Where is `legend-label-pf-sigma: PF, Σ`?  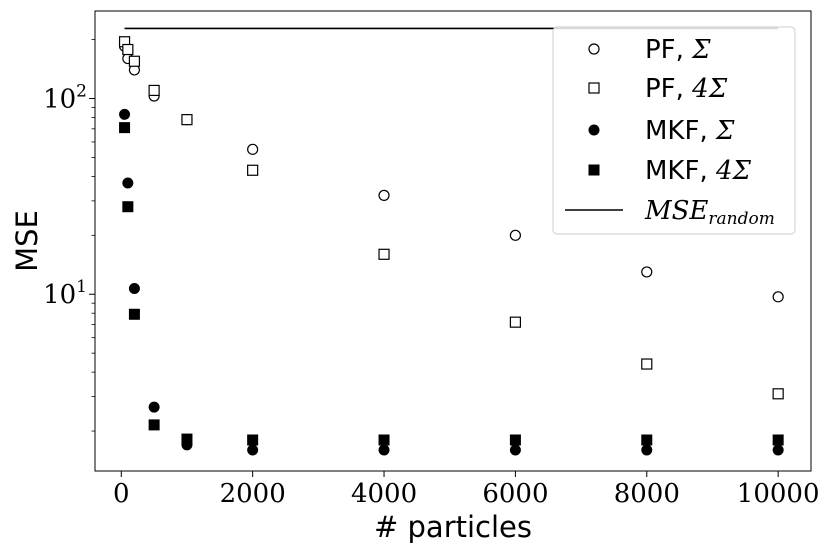
legend-label-pf-sigma: PF, Σ is located at coordinates (678, 50).